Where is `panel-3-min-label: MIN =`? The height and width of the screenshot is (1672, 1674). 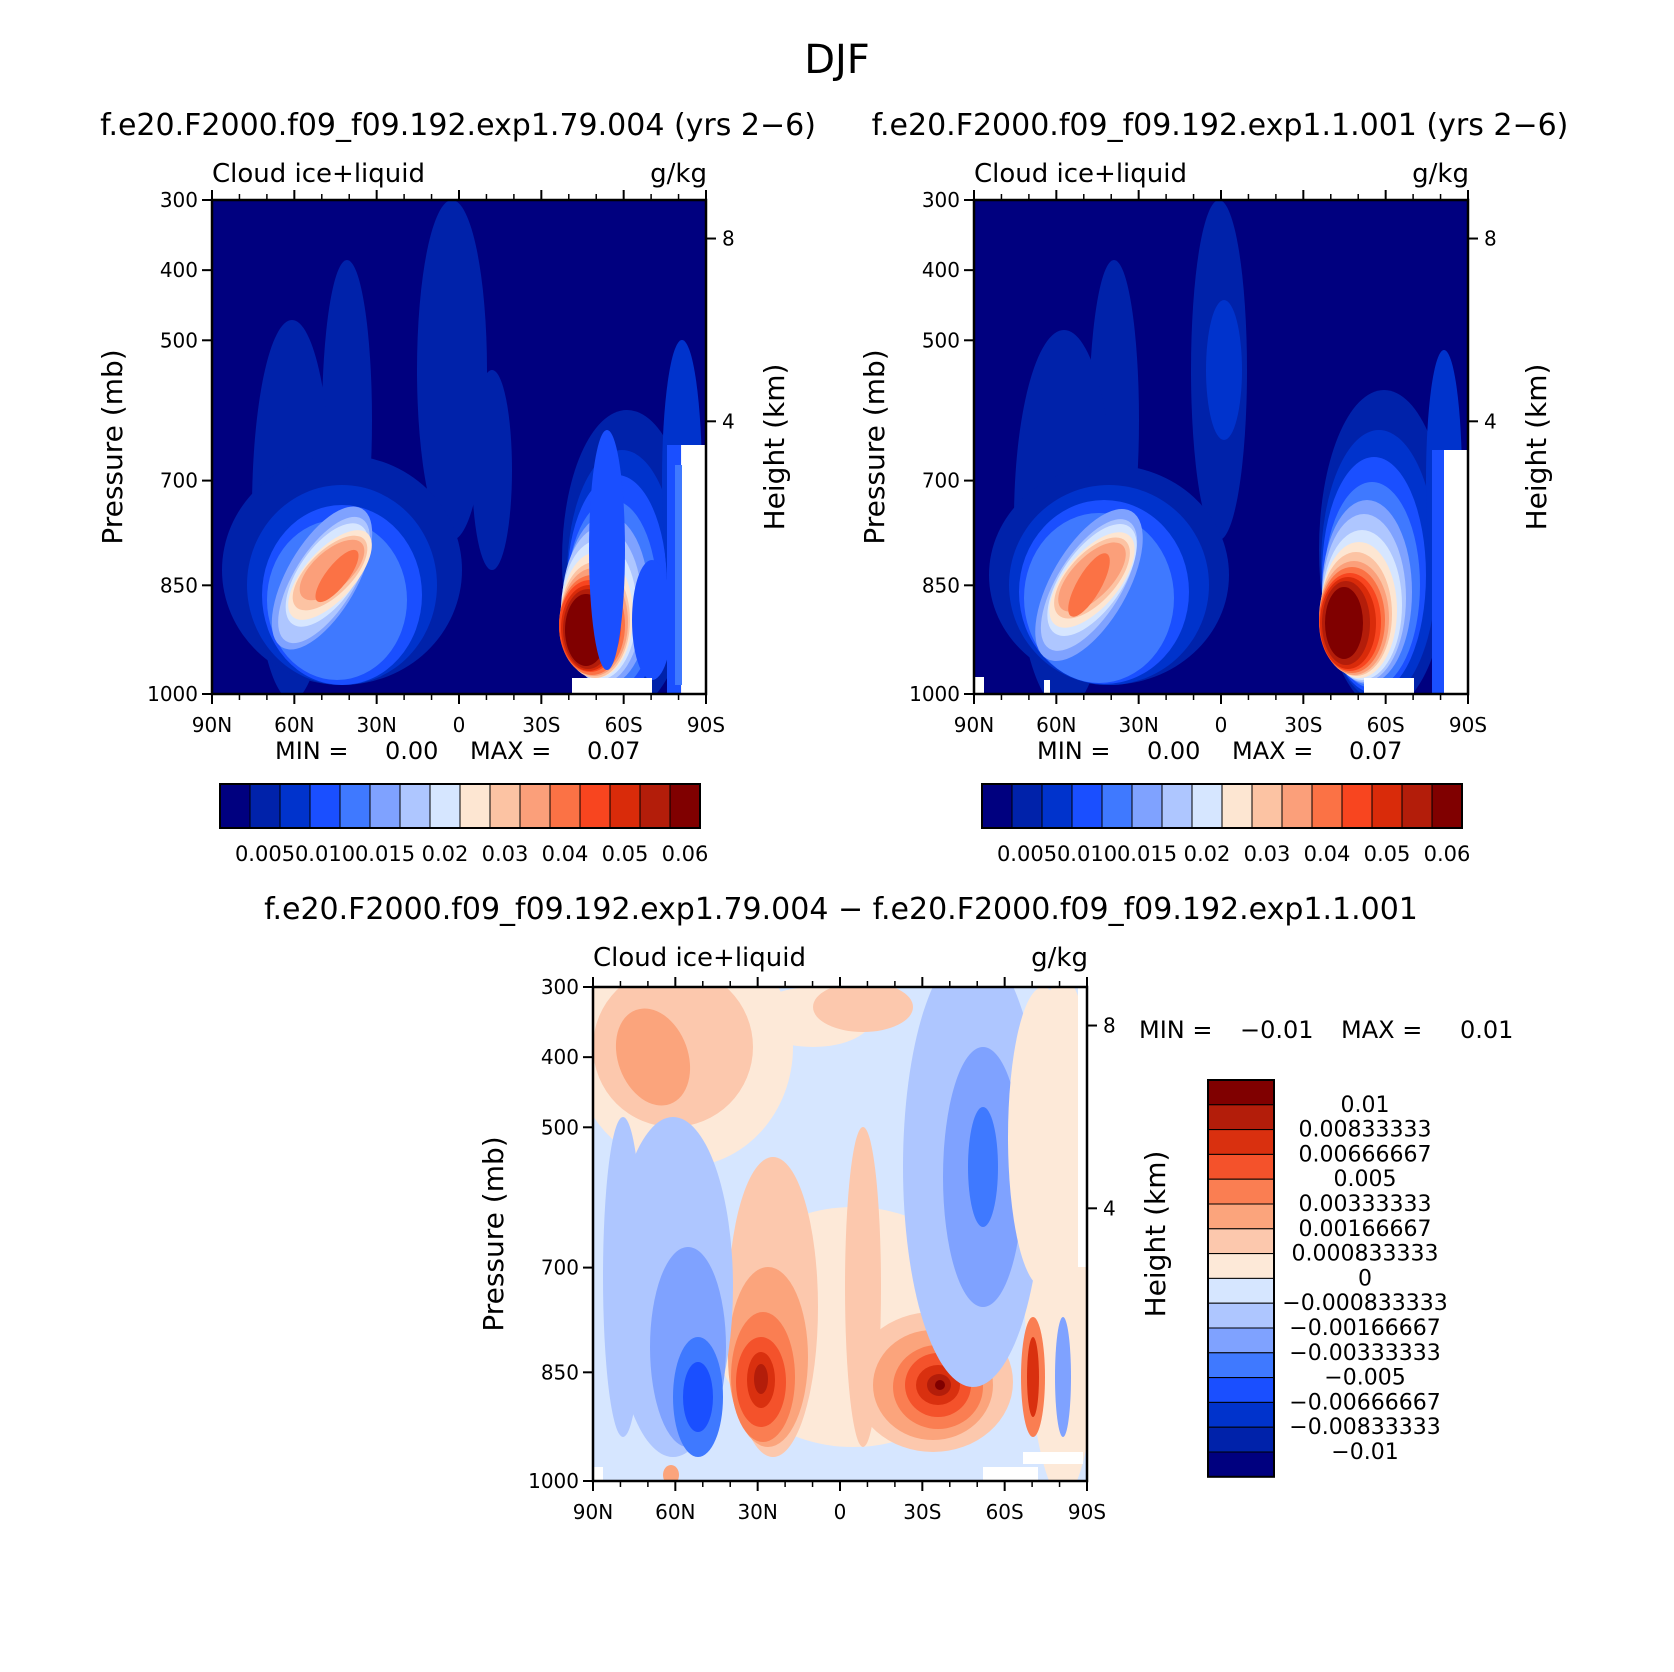 panel-3-min-label: MIN = is located at coordinates (1175, 1030).